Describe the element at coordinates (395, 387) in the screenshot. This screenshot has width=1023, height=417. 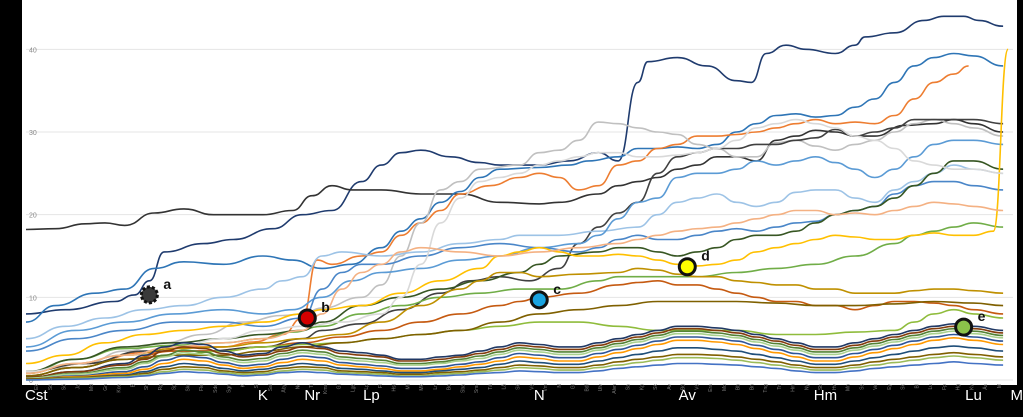
I see `x-tick-label: Hst` at that location.